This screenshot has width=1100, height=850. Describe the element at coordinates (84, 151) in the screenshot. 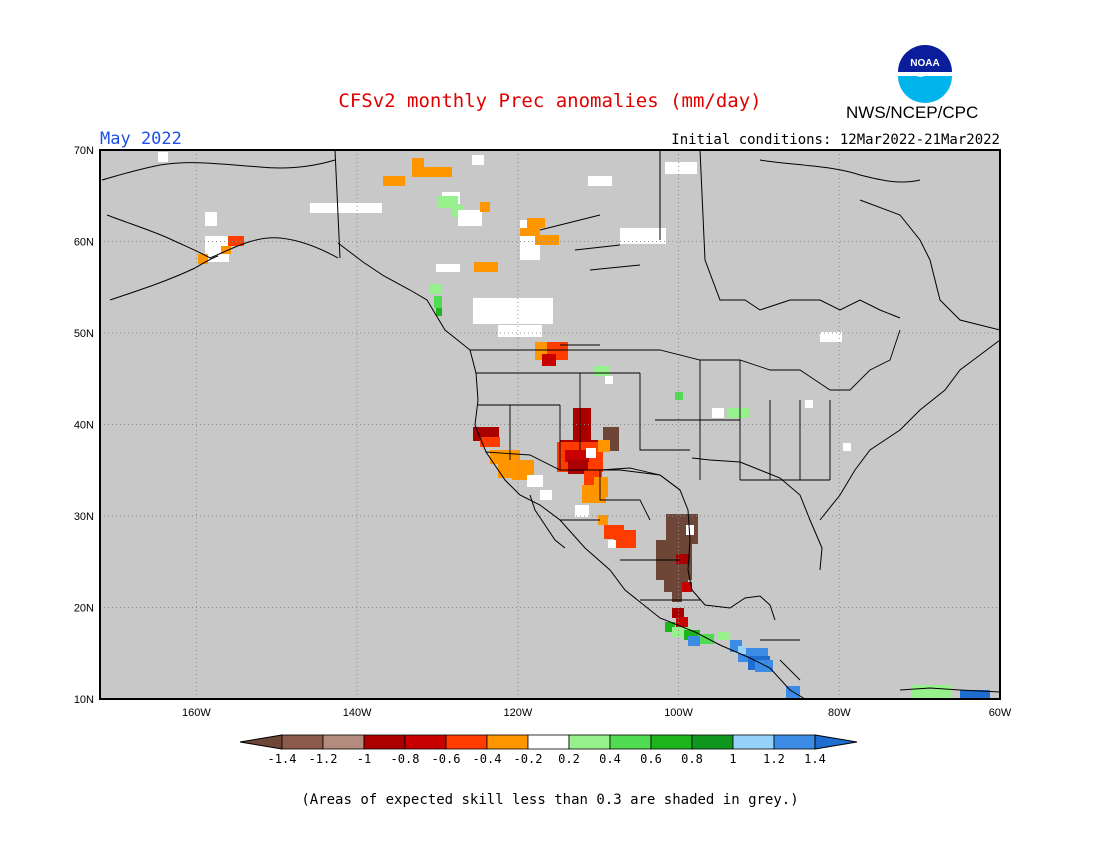

I see `lat-label: 70N` at that location.